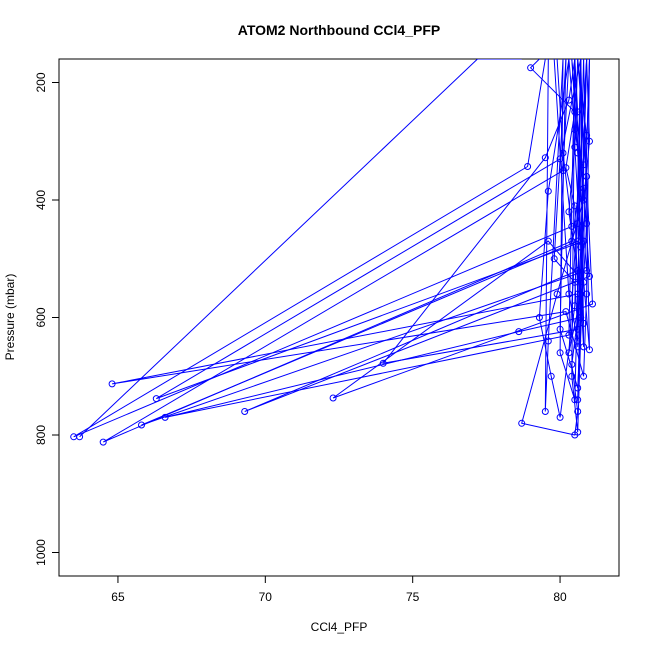 The width and height of the screenshot is (650, 650). What do you see at coordinates (41, 552) in the screenshot?
I see `y-tick-label: 1000` at bounding box center [41, 552].